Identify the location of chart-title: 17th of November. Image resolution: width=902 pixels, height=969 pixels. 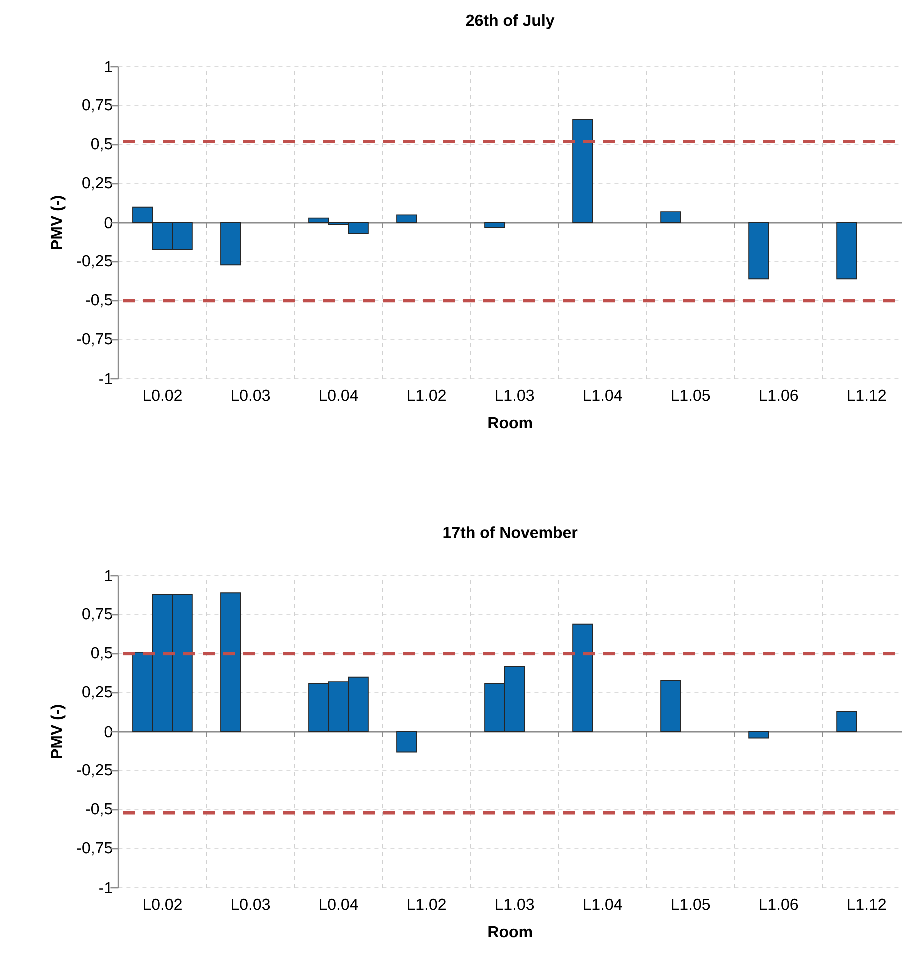
(511, 532).